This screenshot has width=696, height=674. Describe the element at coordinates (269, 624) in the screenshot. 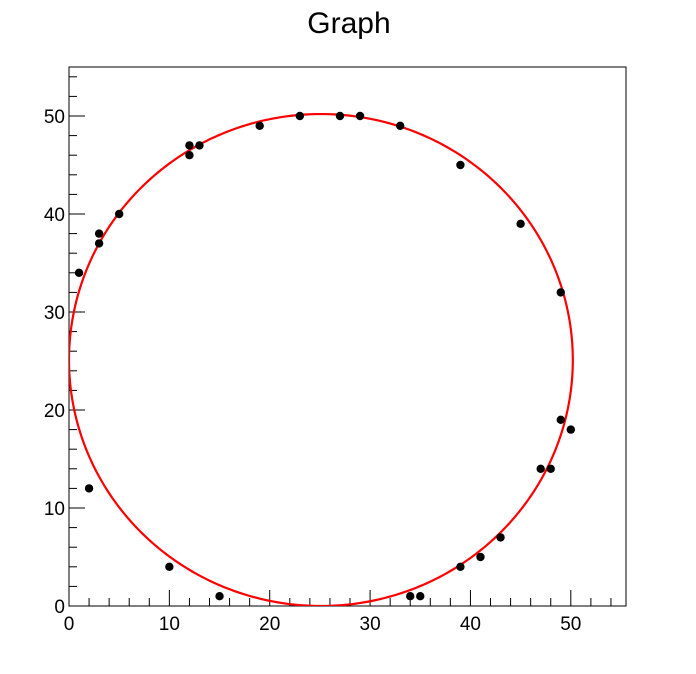

I see `x-tick-label: 20` at that location.